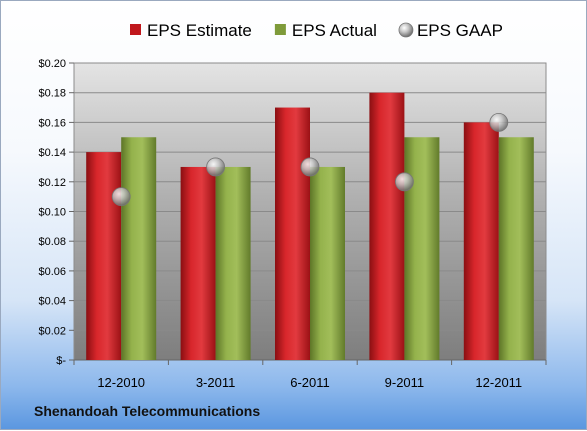 The width and height of the screenshot is (587, 431). What do you see at coordinates (52, 183) in the screenshot?
I see `y-tick-label: $0.12` at bounding box center [52, 183].